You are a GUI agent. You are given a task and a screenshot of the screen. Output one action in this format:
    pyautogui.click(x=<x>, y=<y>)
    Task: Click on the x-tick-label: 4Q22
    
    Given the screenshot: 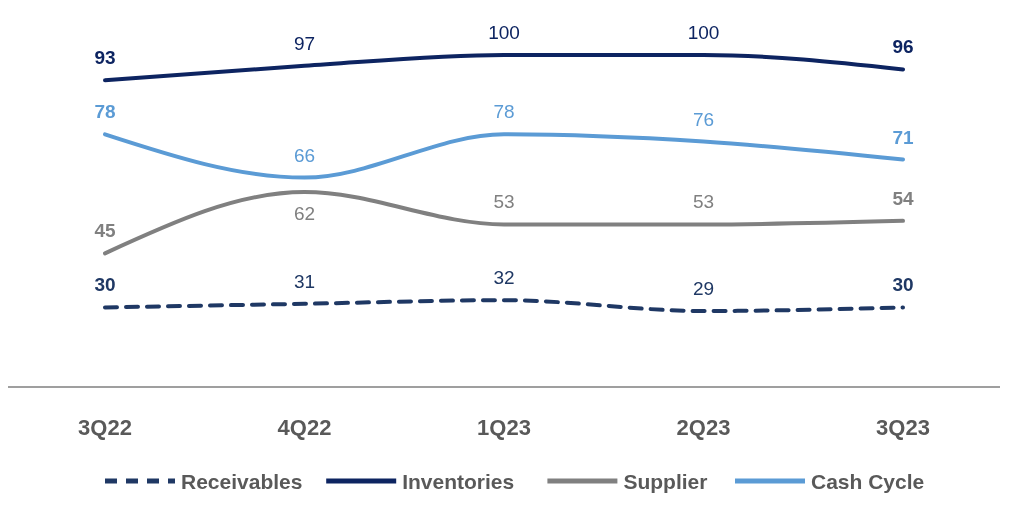 What is the action you would take?
    pyautogui.click(x=304, y=427)
    